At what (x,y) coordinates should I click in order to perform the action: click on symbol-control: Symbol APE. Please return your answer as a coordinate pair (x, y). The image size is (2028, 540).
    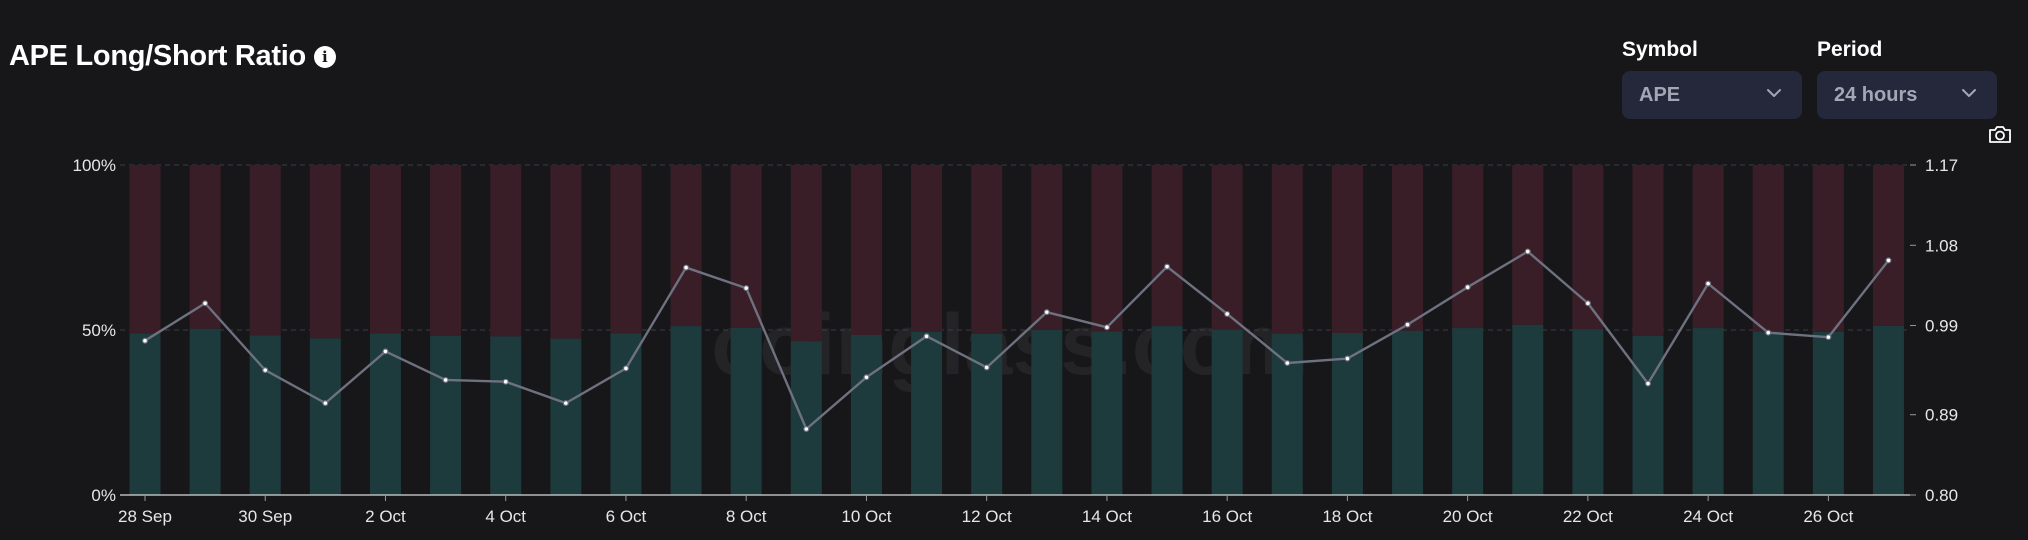
    Looking at the image, I should click on (1712, 78).